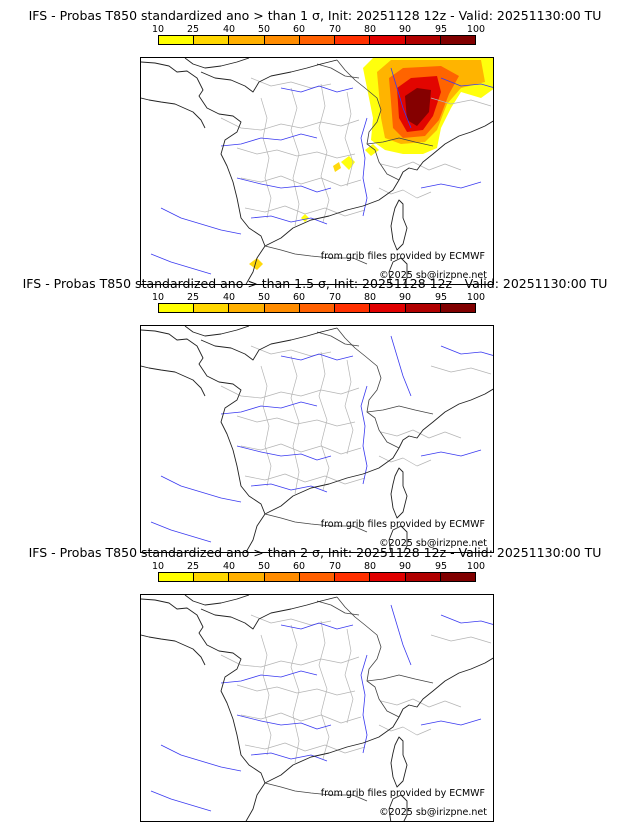 This screenshot has height=828, width=630. Describe the element at coordinates (229, 566) in the screenshot. I see `colorbar-label: 40` at that location.